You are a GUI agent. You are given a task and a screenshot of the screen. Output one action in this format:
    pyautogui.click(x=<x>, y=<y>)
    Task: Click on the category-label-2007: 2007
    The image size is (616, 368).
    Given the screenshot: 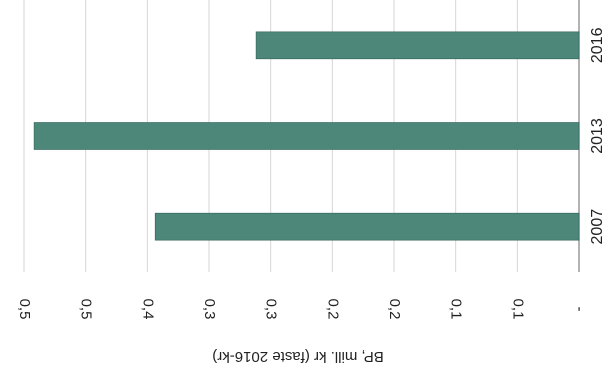 What is the action you would take?
    pyautogui.click(x=597, y=227)
    